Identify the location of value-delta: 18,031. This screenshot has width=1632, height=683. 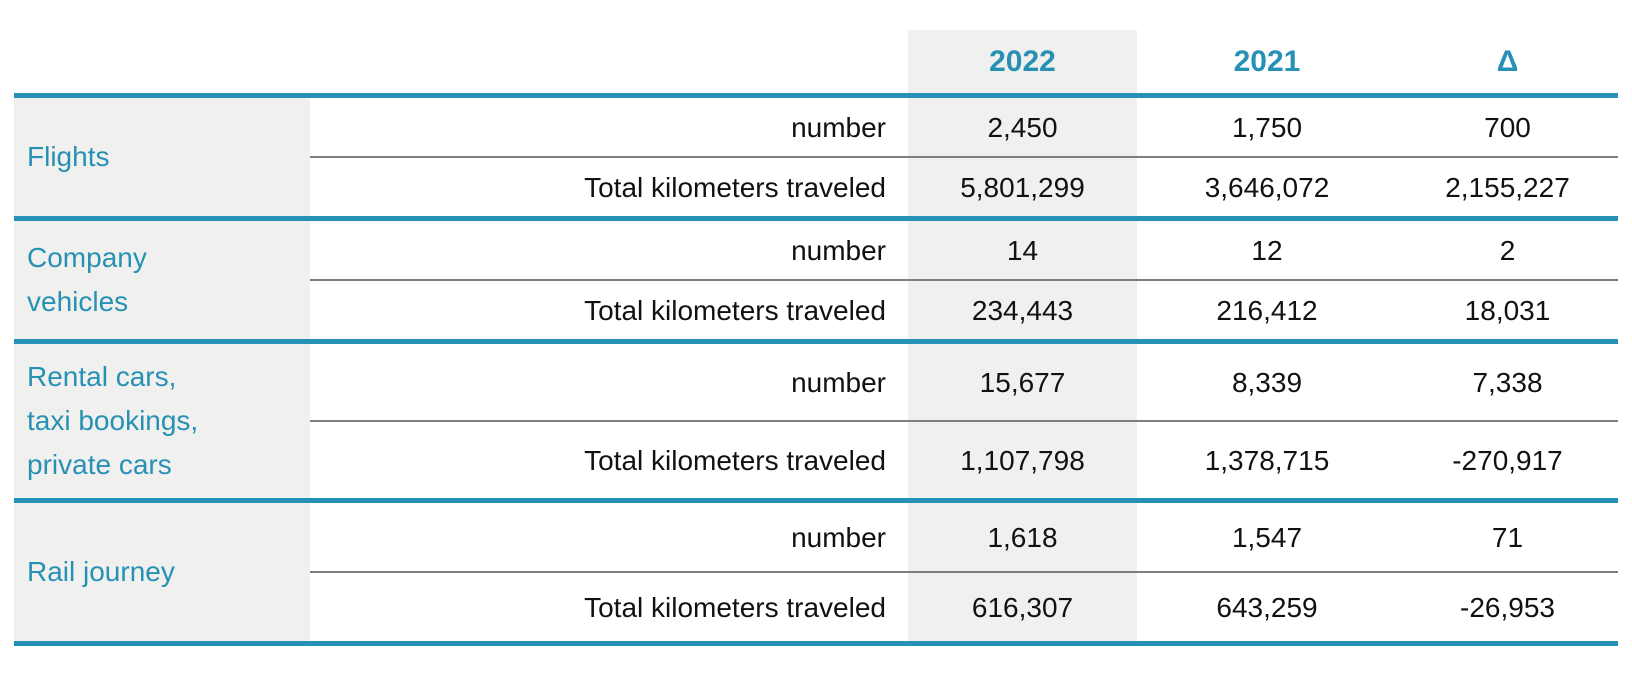
(1507, 312).